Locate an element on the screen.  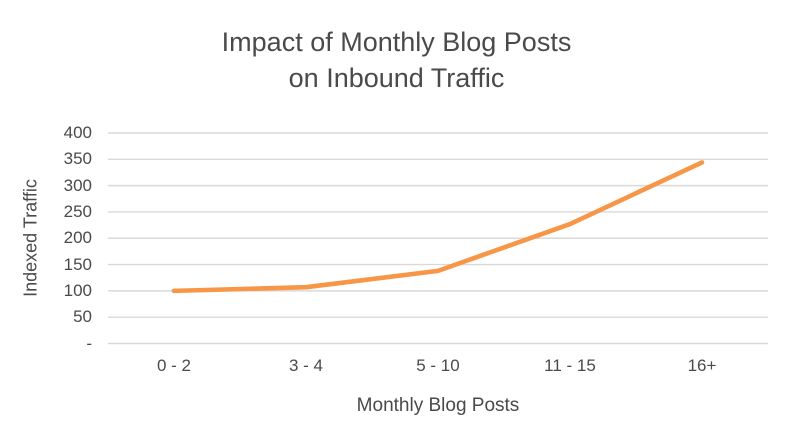
chart-title-line-2: on Inbound Traffic is located at coordinates (396, 78).